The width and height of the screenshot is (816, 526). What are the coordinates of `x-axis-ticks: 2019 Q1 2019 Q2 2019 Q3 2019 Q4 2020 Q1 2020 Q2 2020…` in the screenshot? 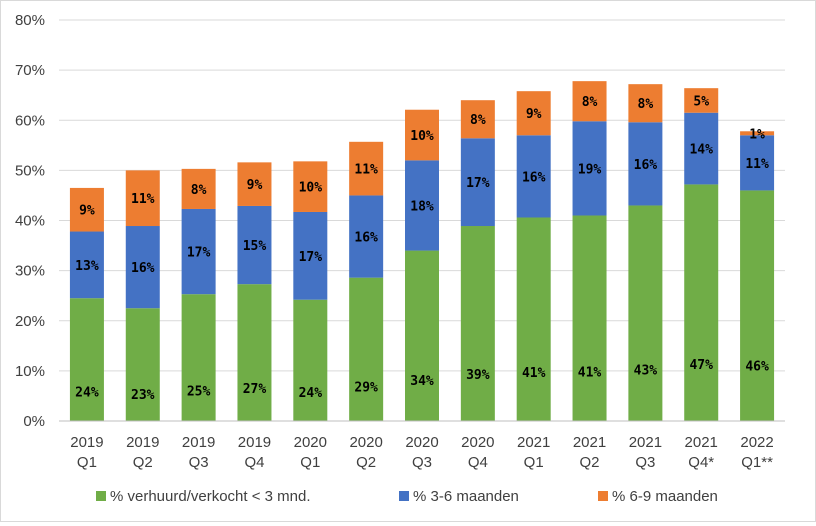 It's located at (422, 452).